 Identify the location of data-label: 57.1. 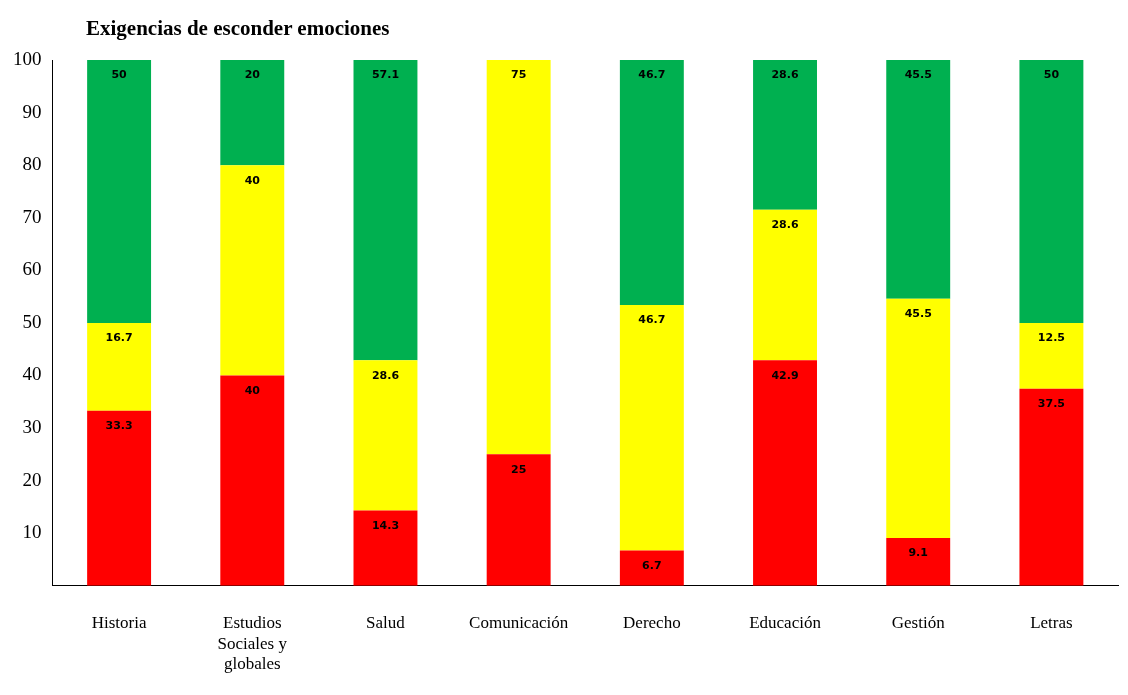
(385, 75).